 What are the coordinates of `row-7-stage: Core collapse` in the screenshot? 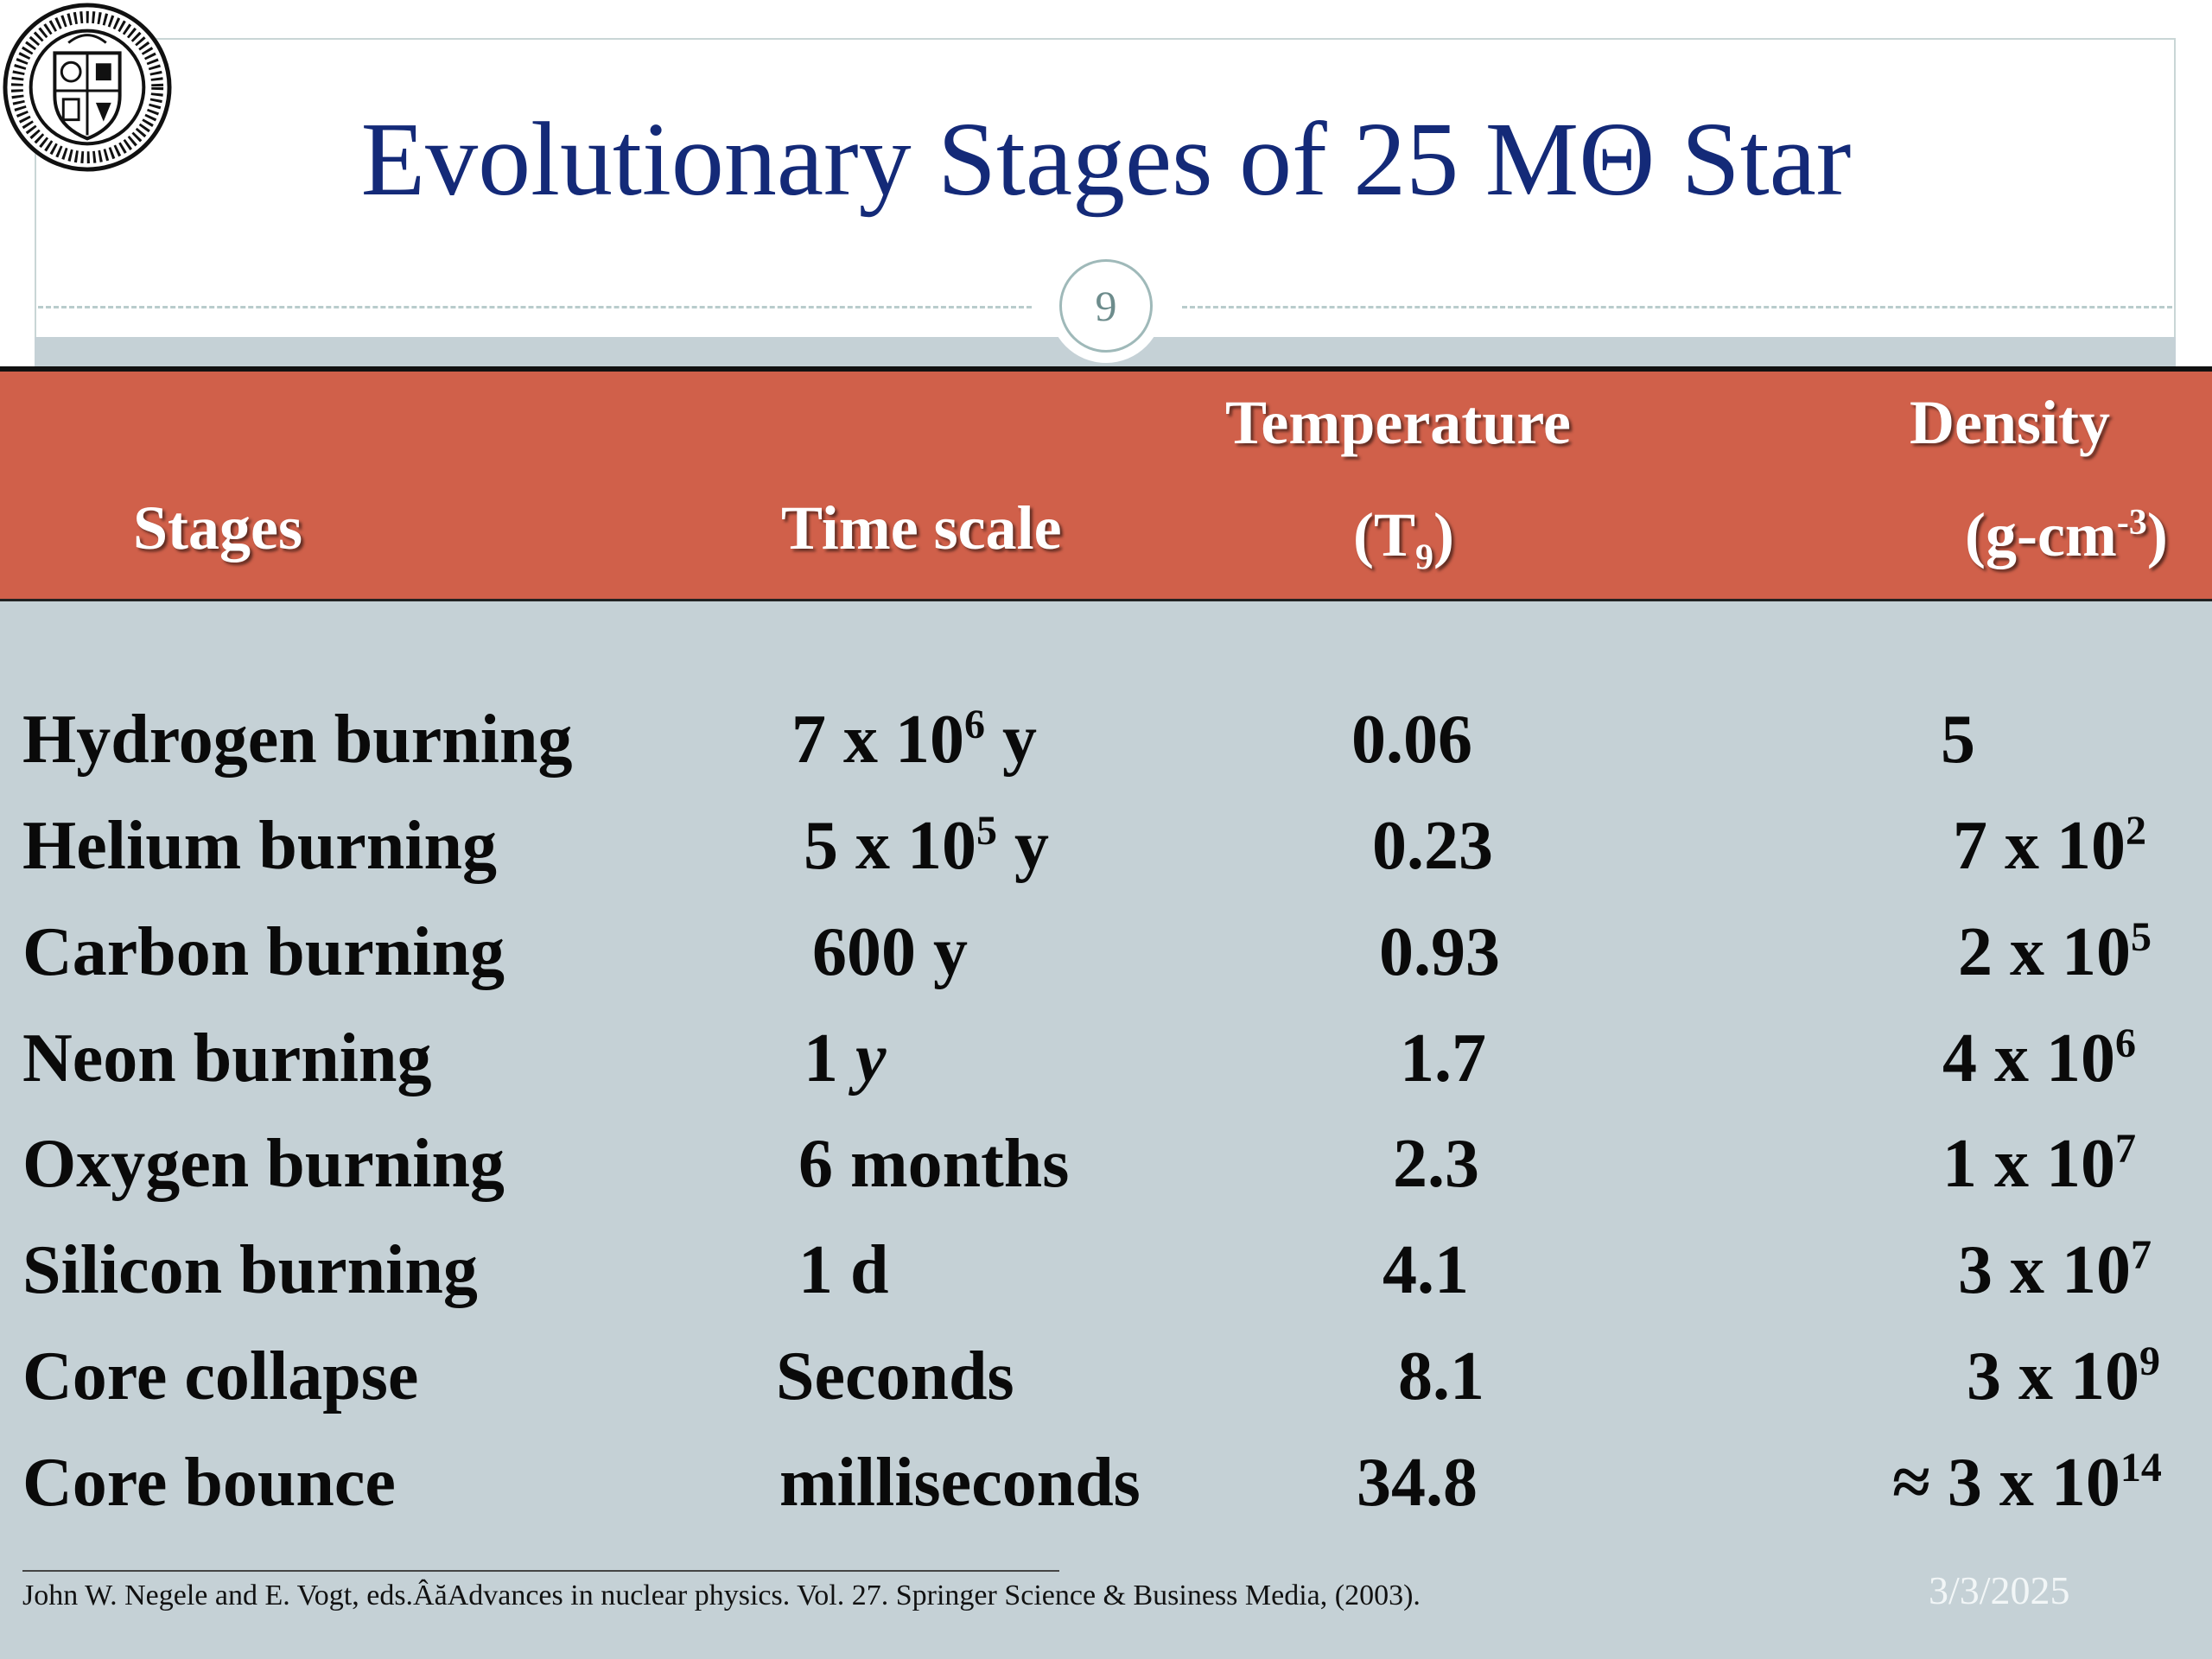 It's located at (220, 1376).